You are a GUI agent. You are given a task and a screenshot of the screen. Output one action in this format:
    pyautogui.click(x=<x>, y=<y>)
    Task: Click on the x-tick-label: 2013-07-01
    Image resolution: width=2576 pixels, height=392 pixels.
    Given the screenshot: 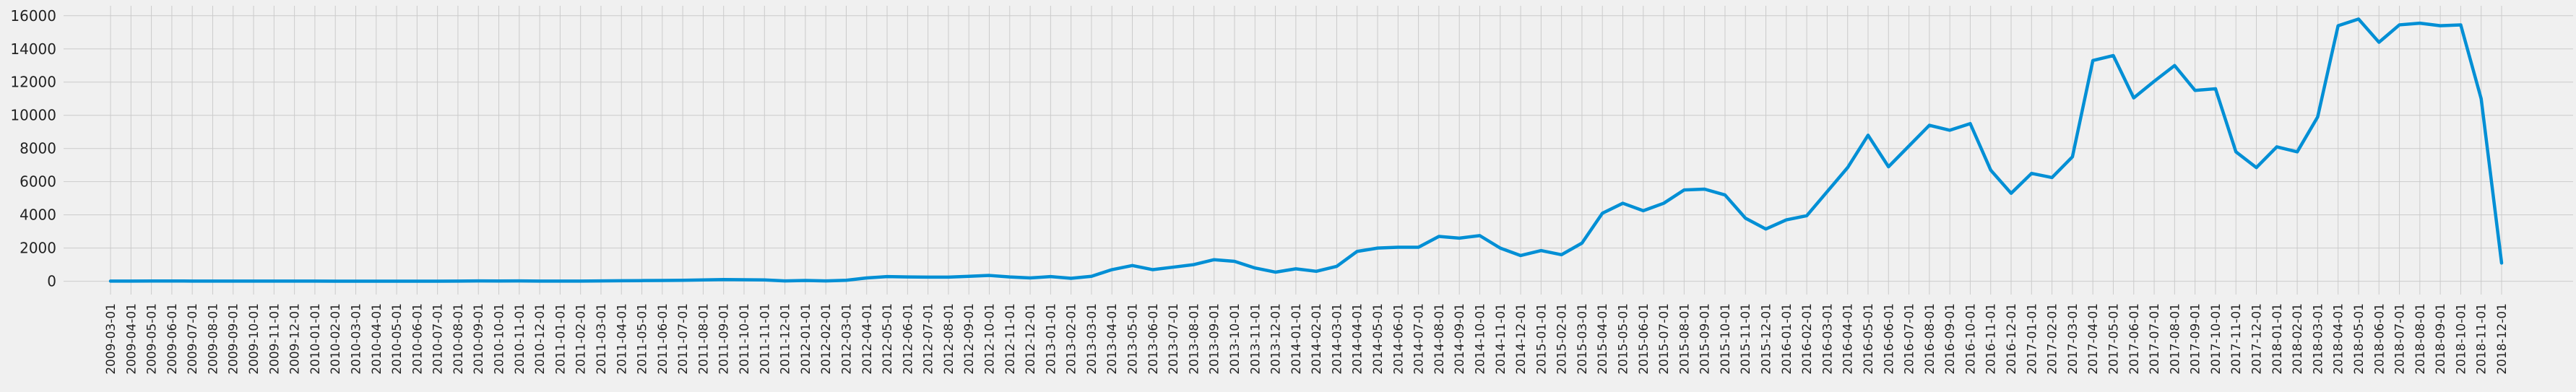 What is the action you would take?
    pyautogui.click(x=1174, y=339)
    